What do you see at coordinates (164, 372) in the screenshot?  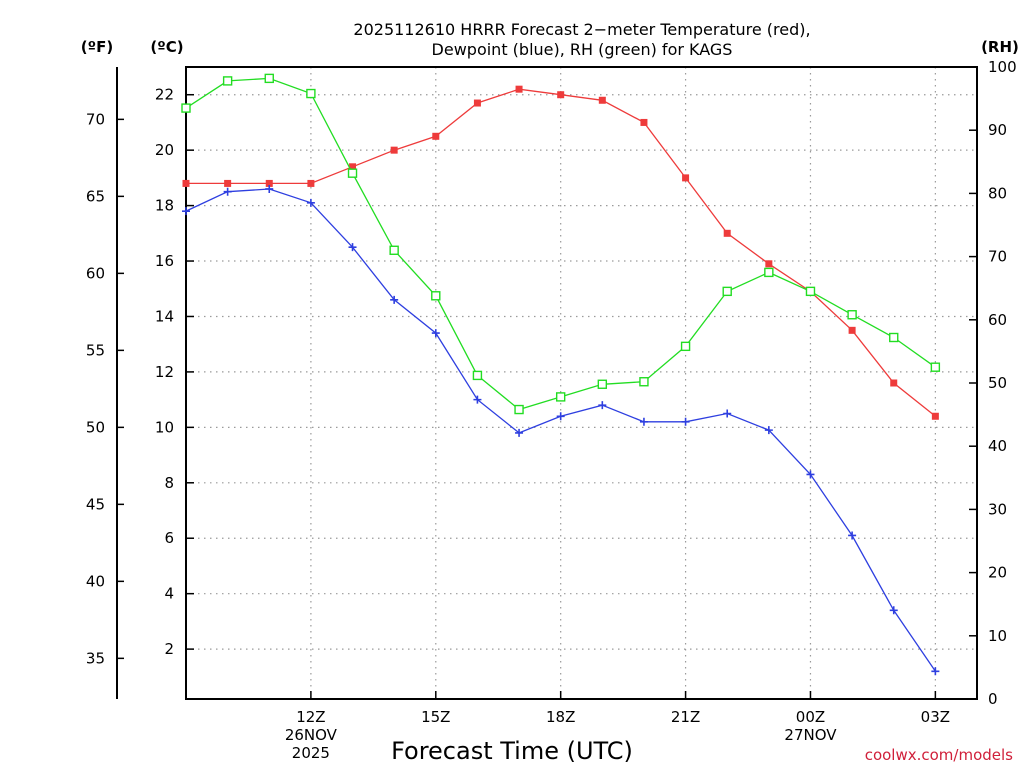 I see `celsius-tick-label: 12` at bounding box center [164, 372].